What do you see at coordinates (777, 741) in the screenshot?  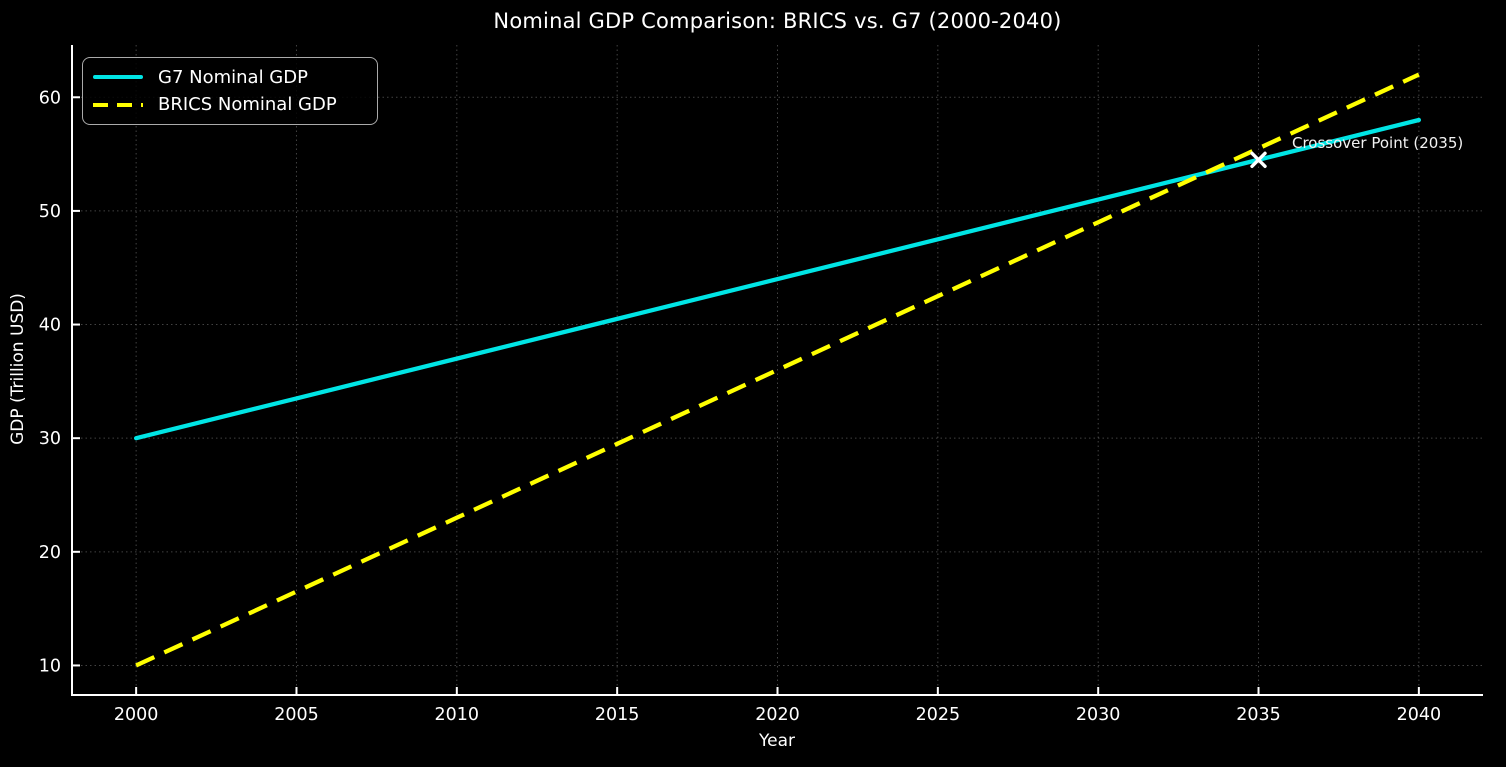 I see `x-axis-label: Year` at bounding box center [777, 741].